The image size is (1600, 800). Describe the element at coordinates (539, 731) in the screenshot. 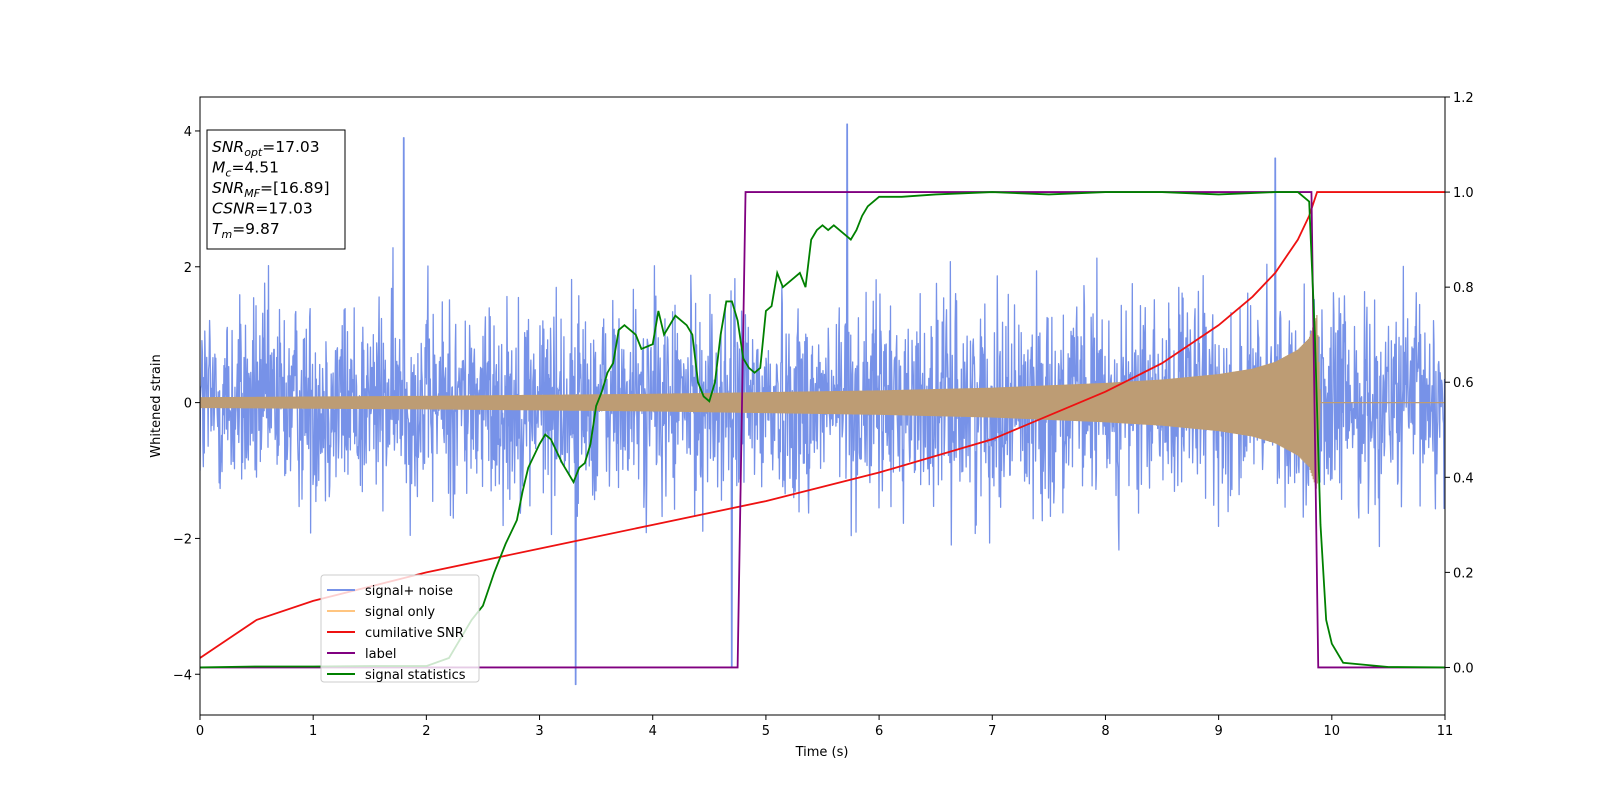

I see `x-tick-label: 3` at that location.